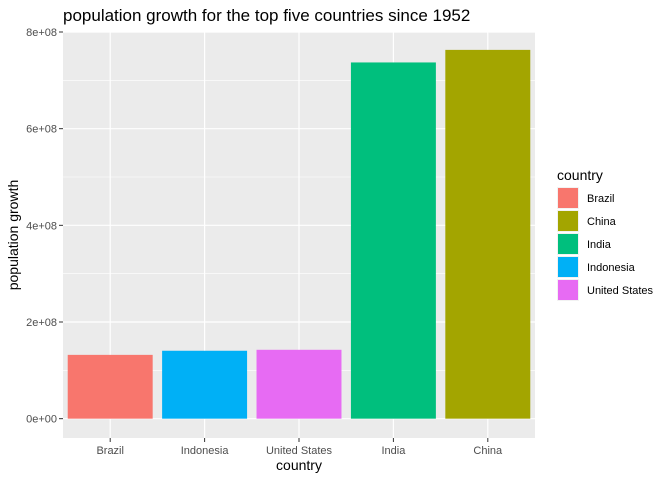  Describe the element at coordinates (205, 451) in the screenshot. I see `x-tick-label: Indonesia` at that location.